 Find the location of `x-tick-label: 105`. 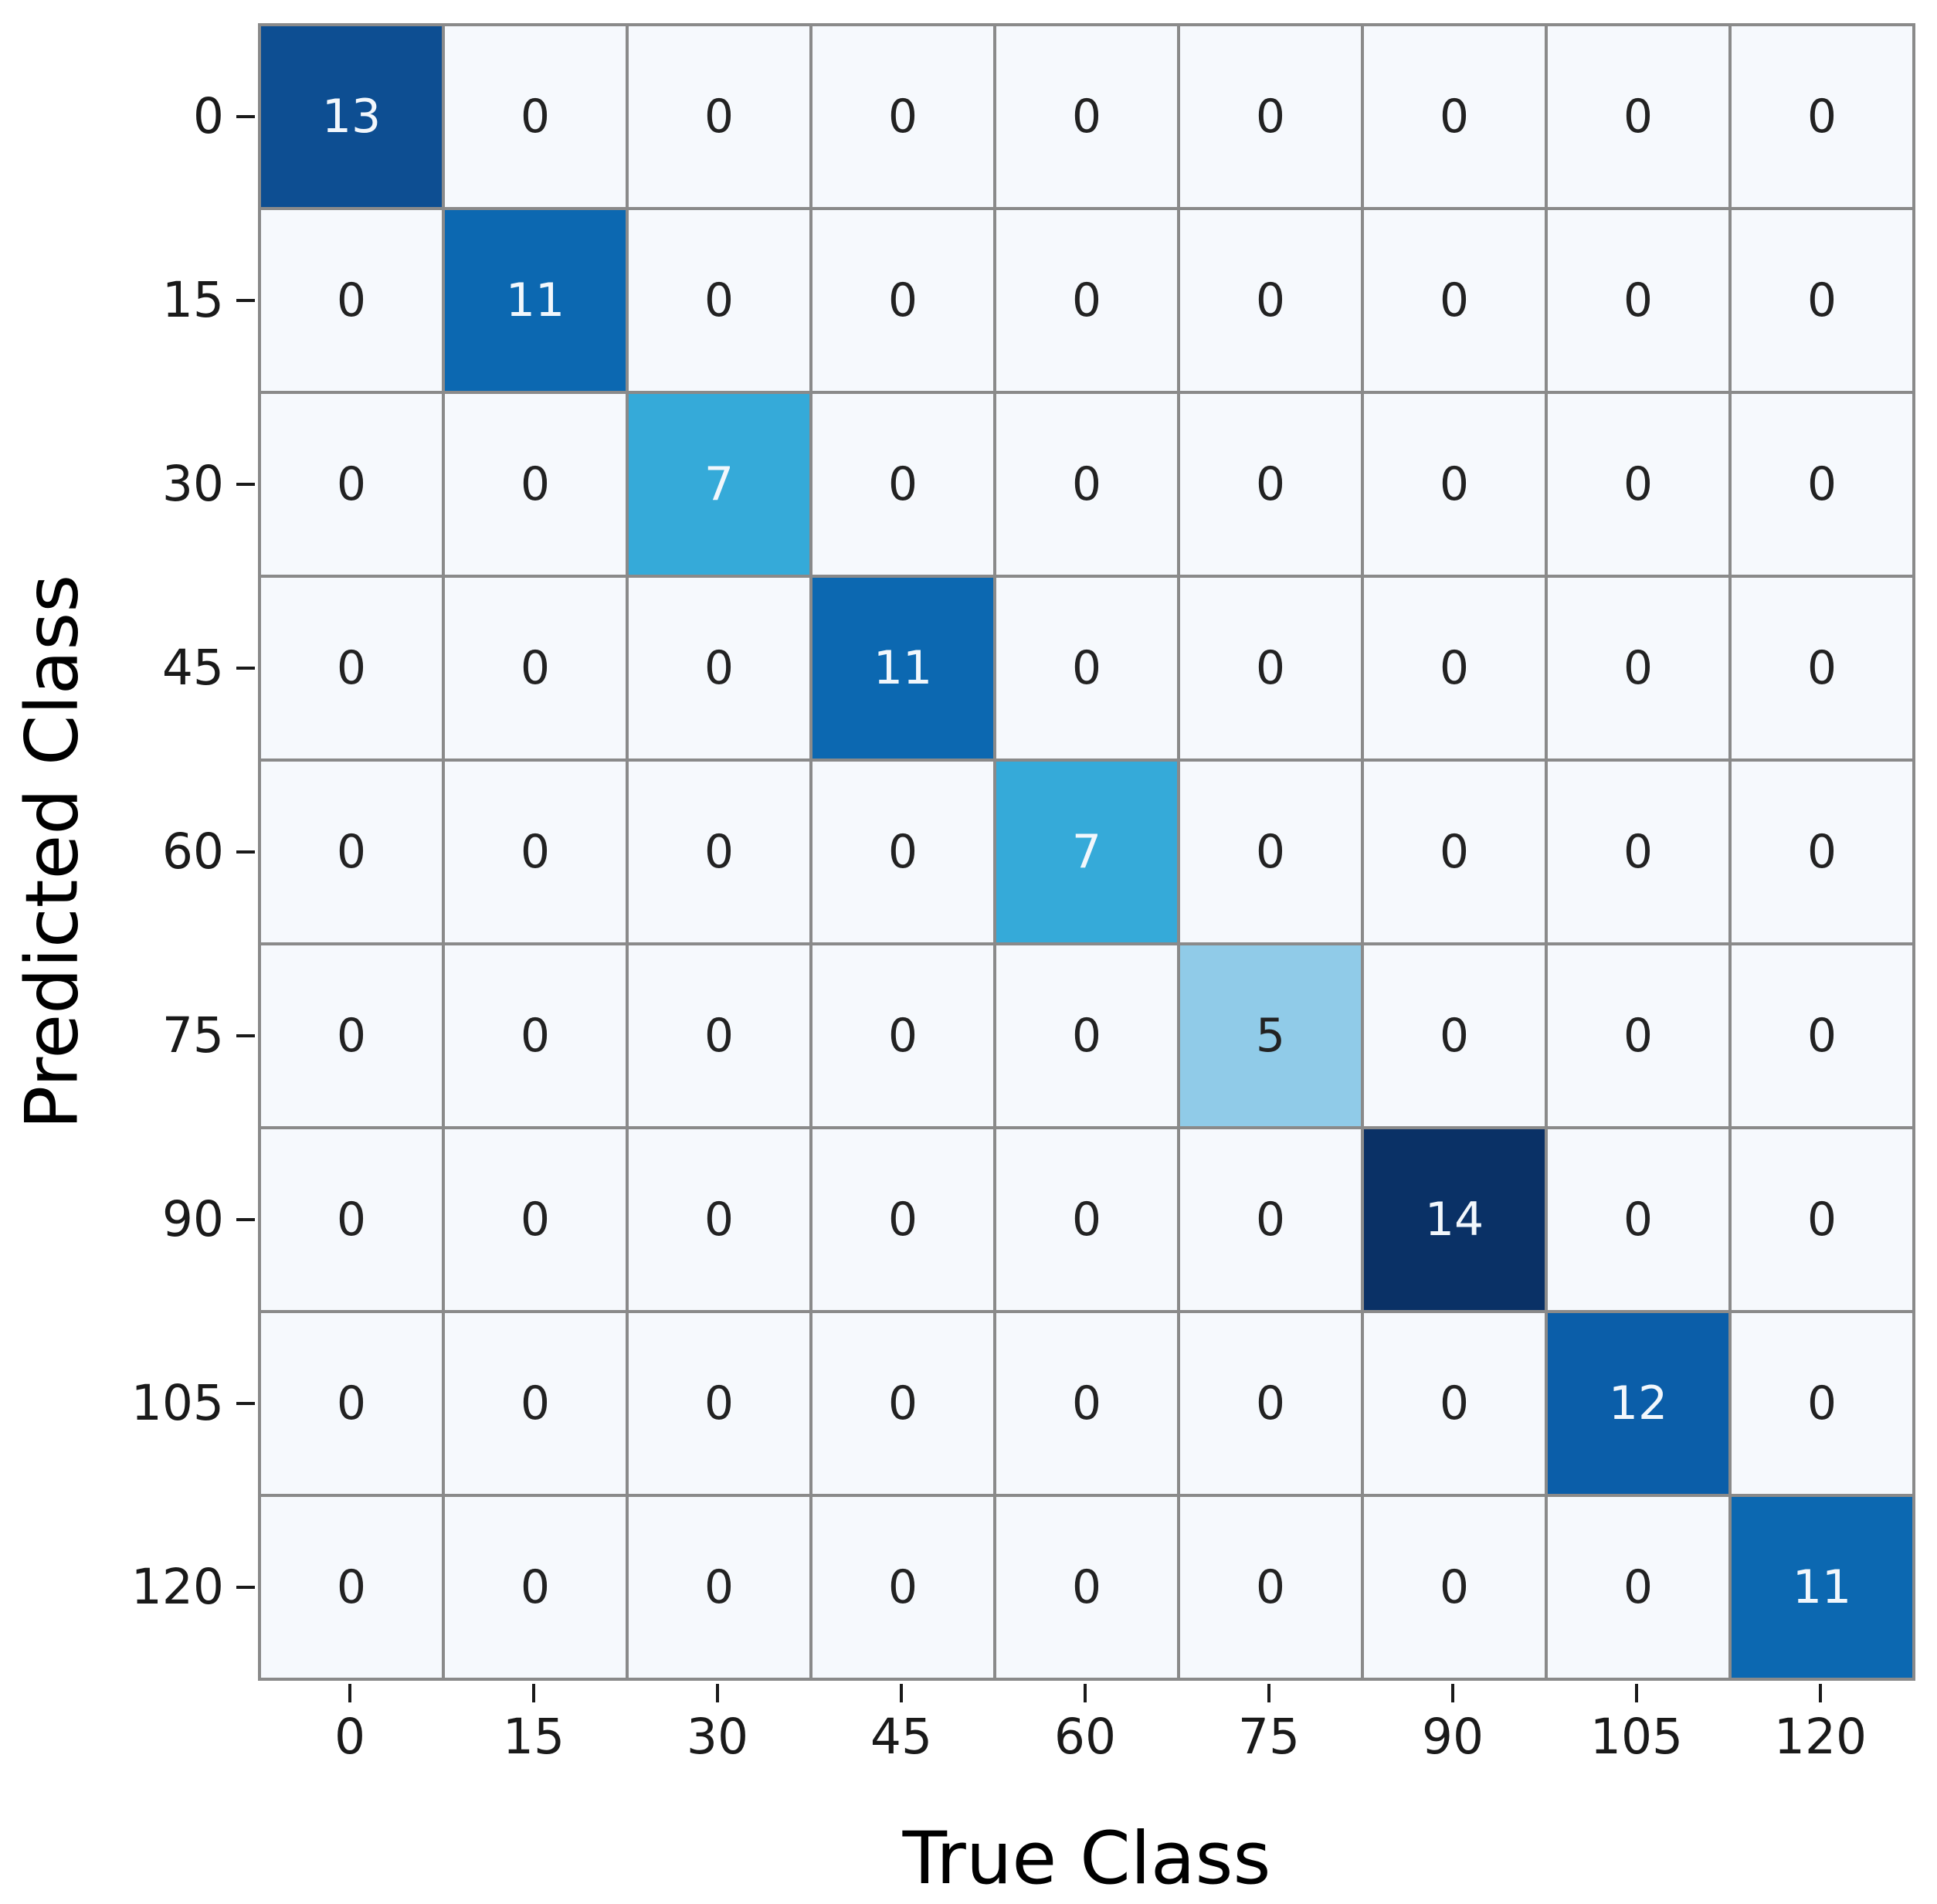

x-tick-label: 105 is located at coordinates (1636, 1737).